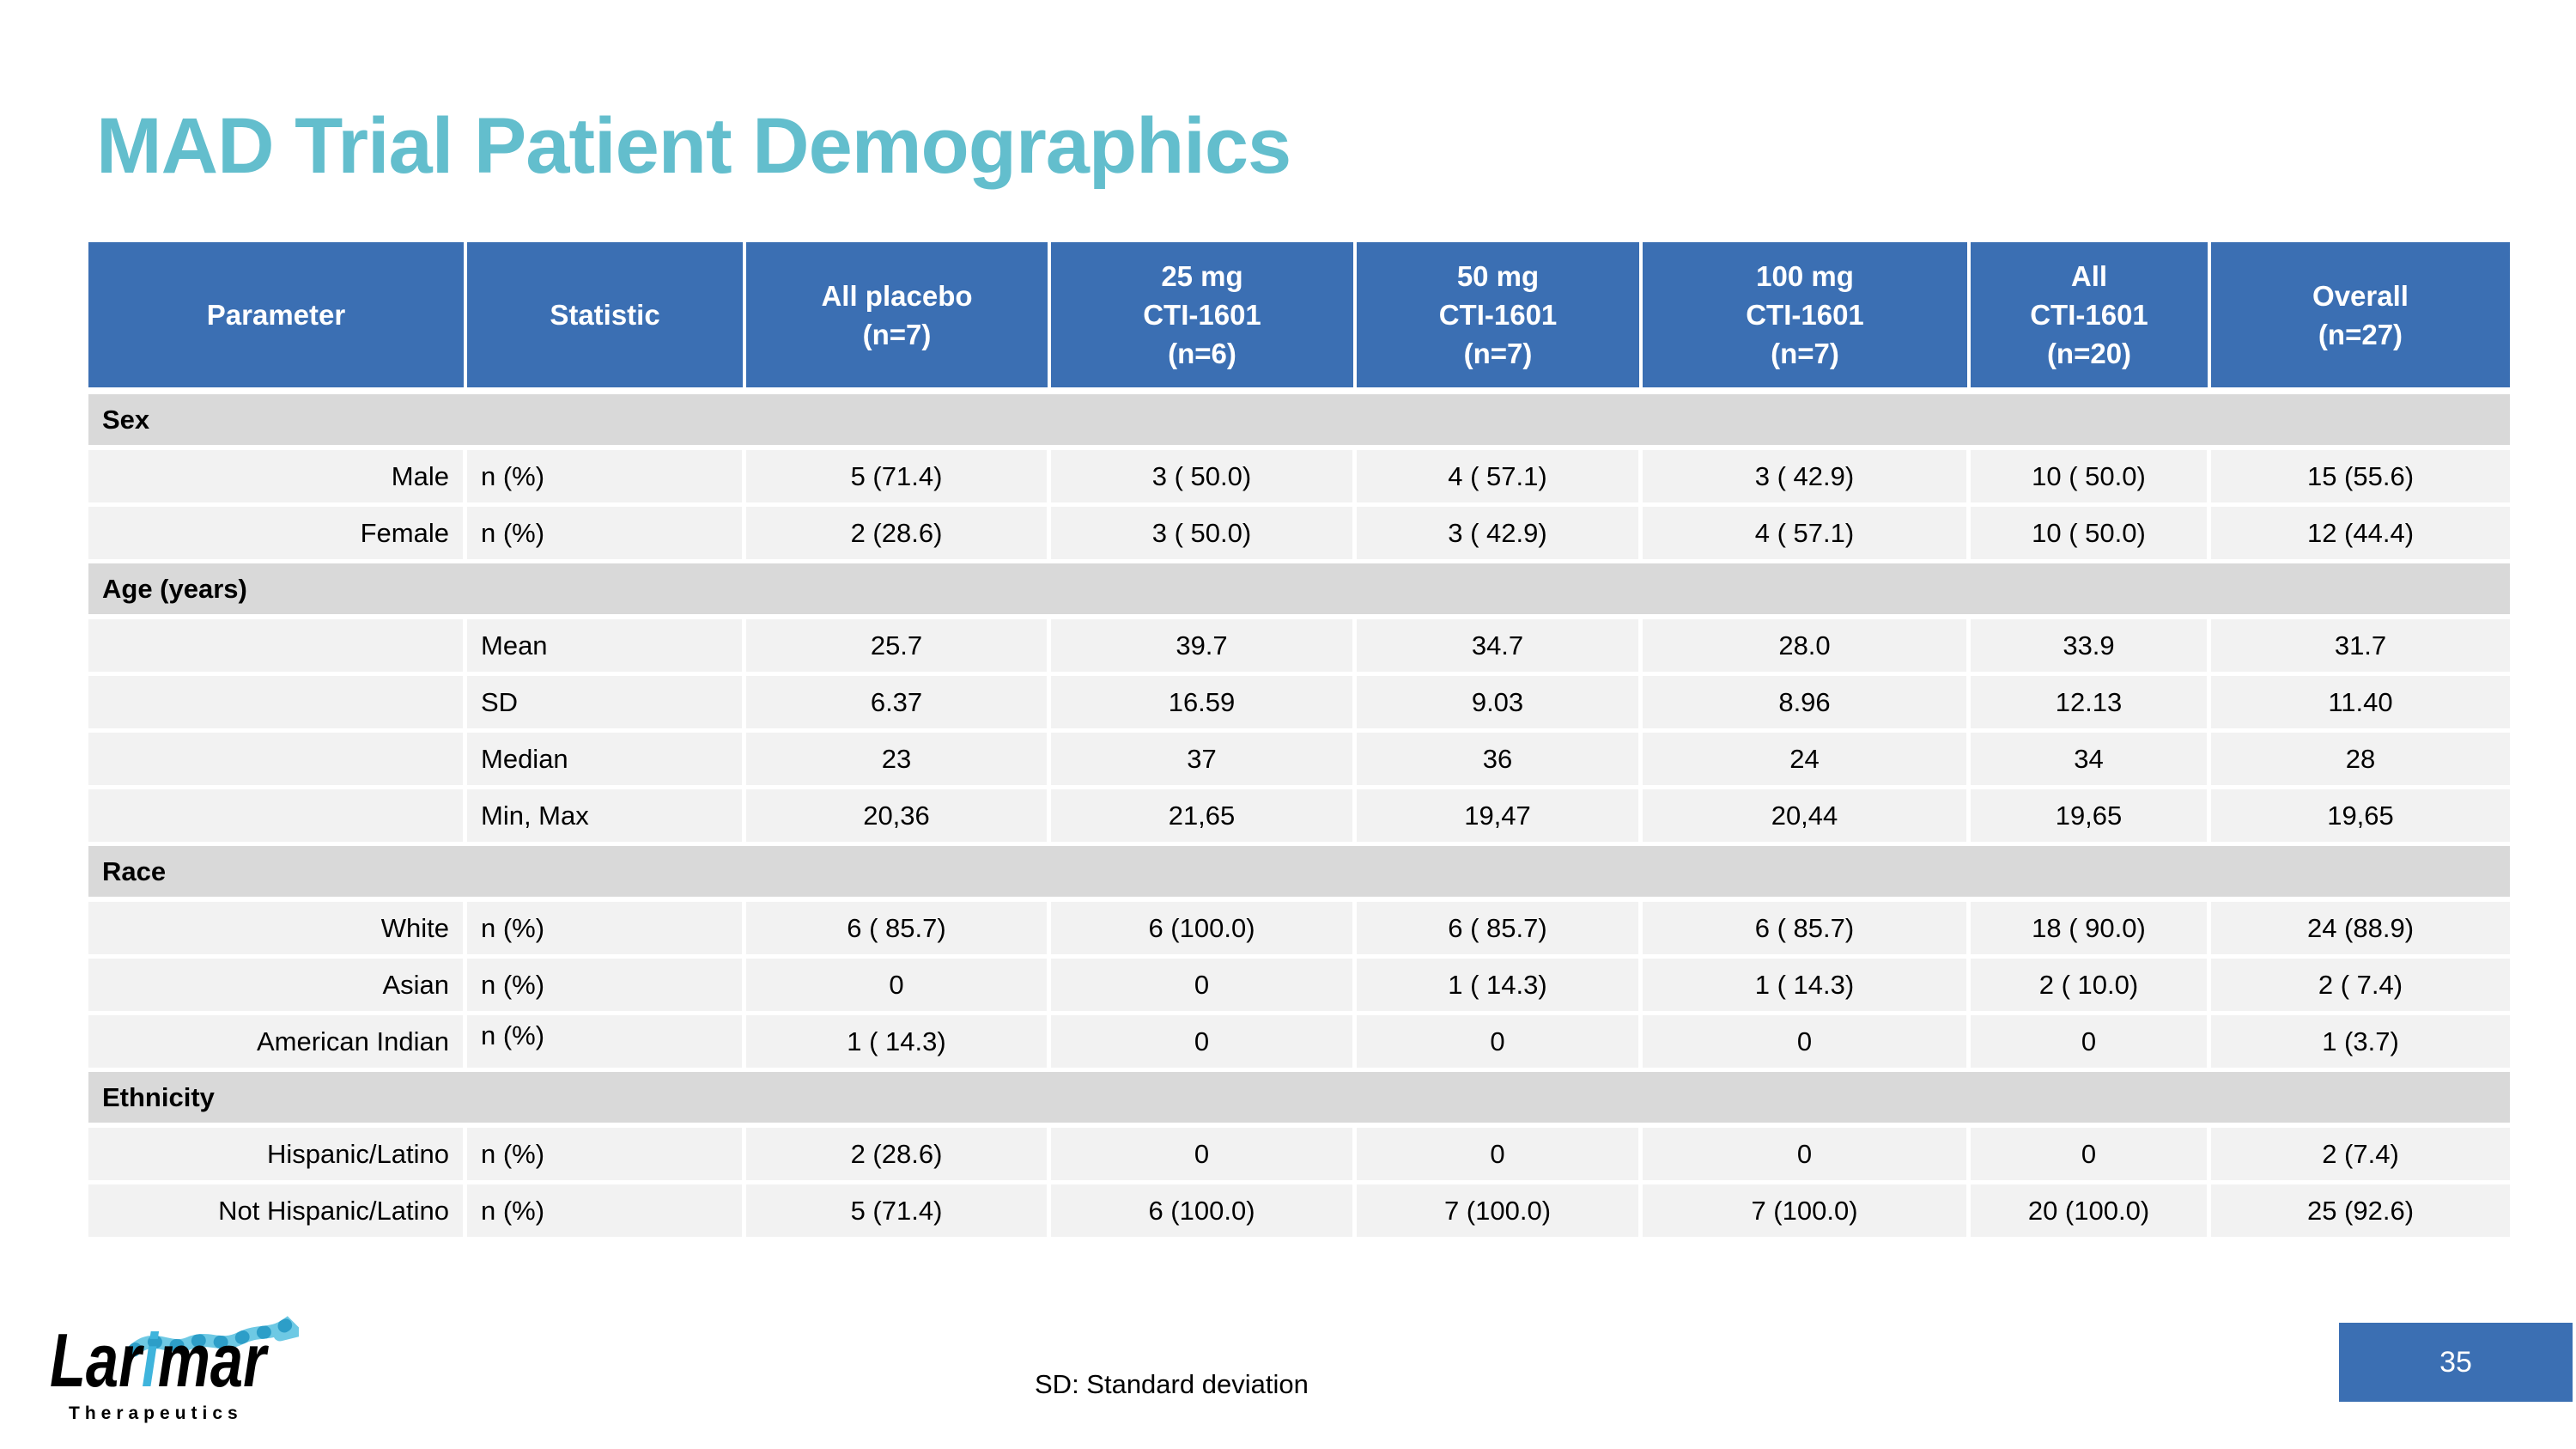 The image size is (2576, 1449). Describe the element at coordinates (278, 985) in the screenshot. I see `parameter-cell: Asian` at that location.